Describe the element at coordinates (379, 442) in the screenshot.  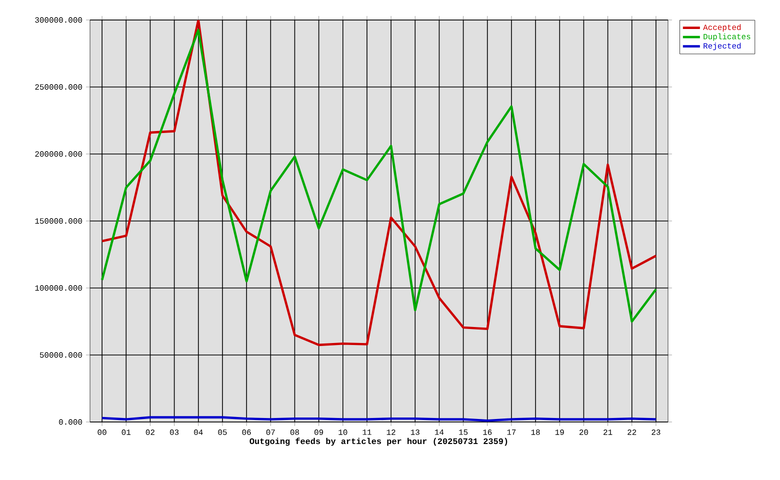
I see `x-axis-title: Outgoing feeds by articles per hour (20250731 2359)` at that location.